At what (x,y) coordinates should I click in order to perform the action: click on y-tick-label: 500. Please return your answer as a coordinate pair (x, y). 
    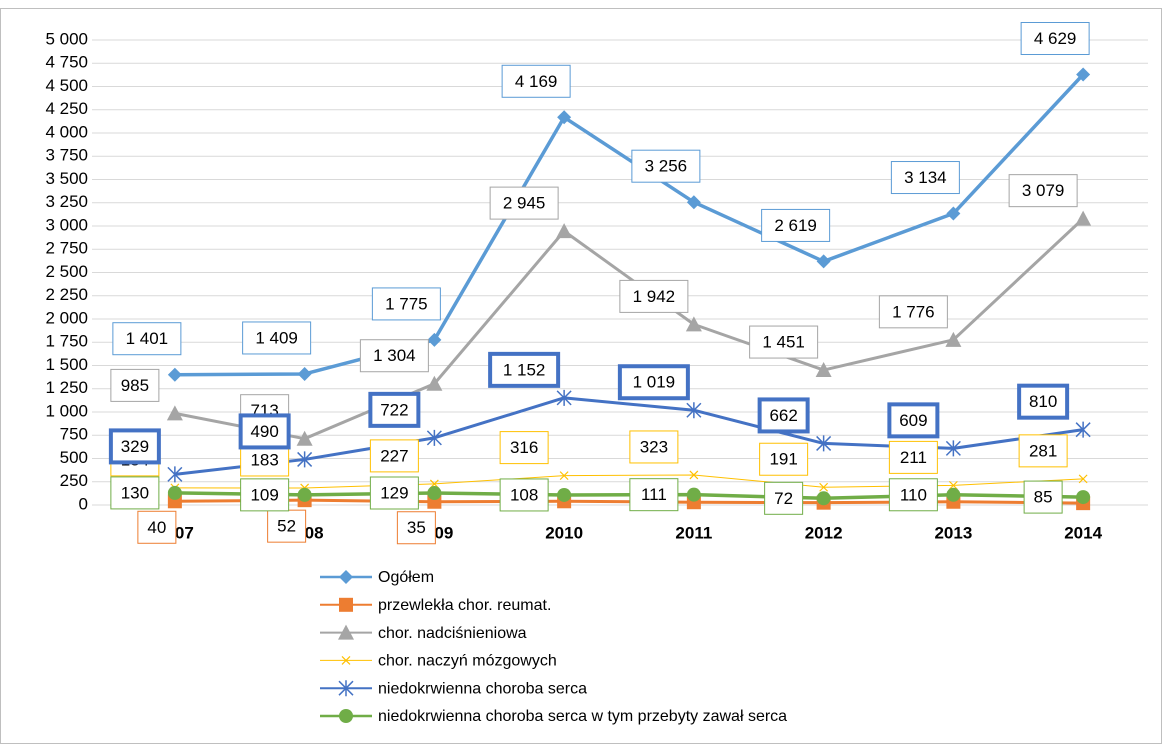
    Looking at the image, I should click on (74, 457).